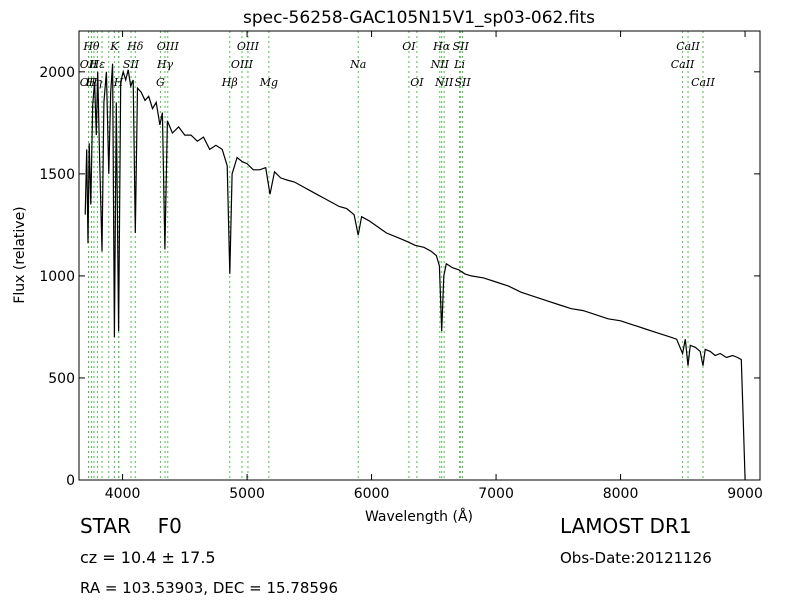  Describe the element at coordinates (148, 557) in the screenshot. I see `redshift-text: cz = 10.4 ± 17.5` at that location.